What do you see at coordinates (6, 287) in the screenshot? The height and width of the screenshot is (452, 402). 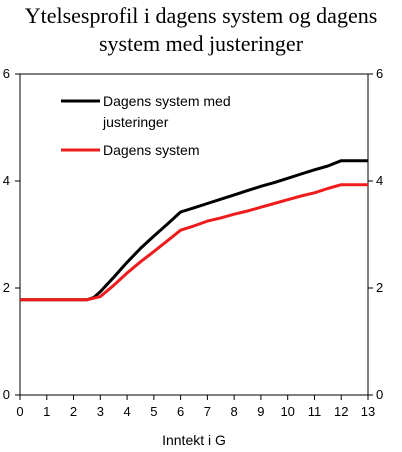 I see `y-tick-label-left-2: 2` at bounding box center [6, 287].